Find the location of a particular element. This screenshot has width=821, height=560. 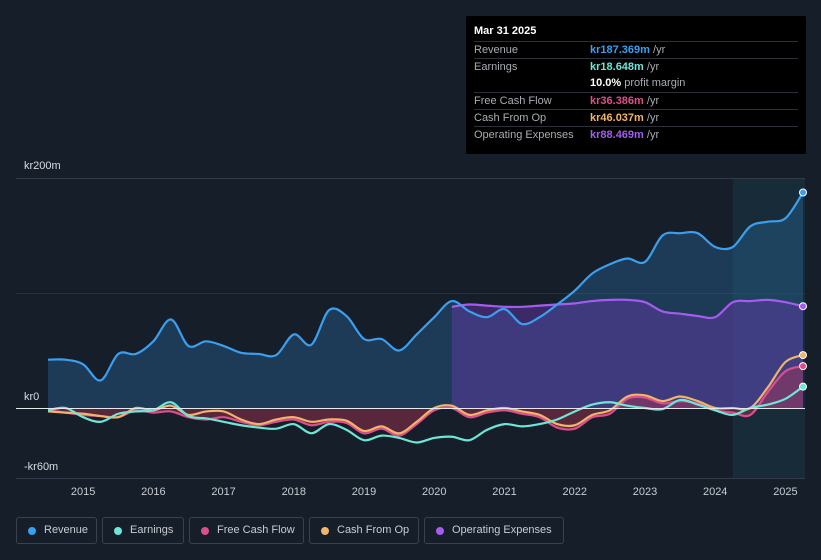

tooltip-row-cfo: Cash From Op kr46.037m /yr is located at coordinates (636, 117).